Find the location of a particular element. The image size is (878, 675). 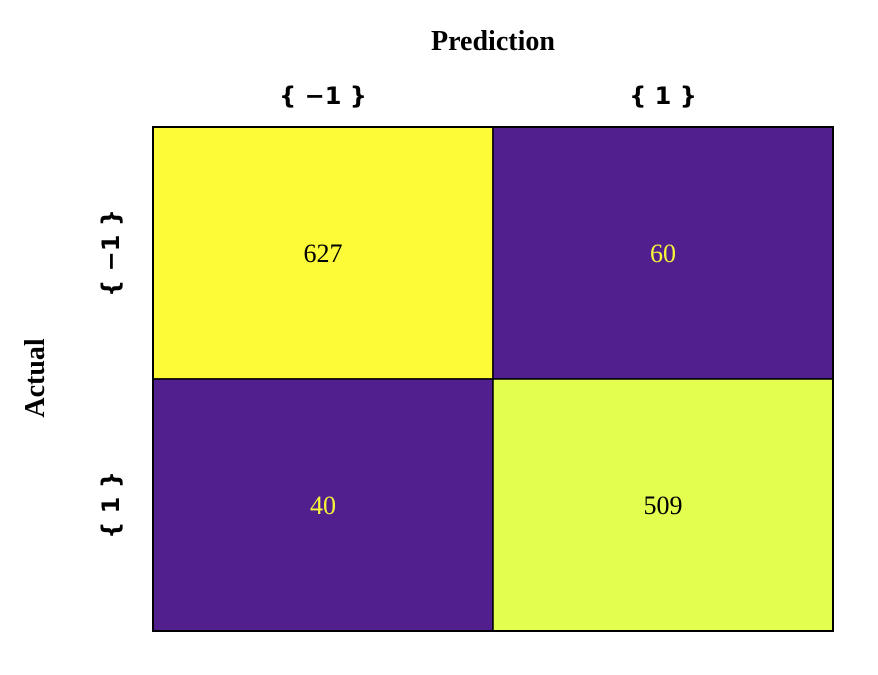

y-tick-label: { 1 } is located at coordinates (111, 505).